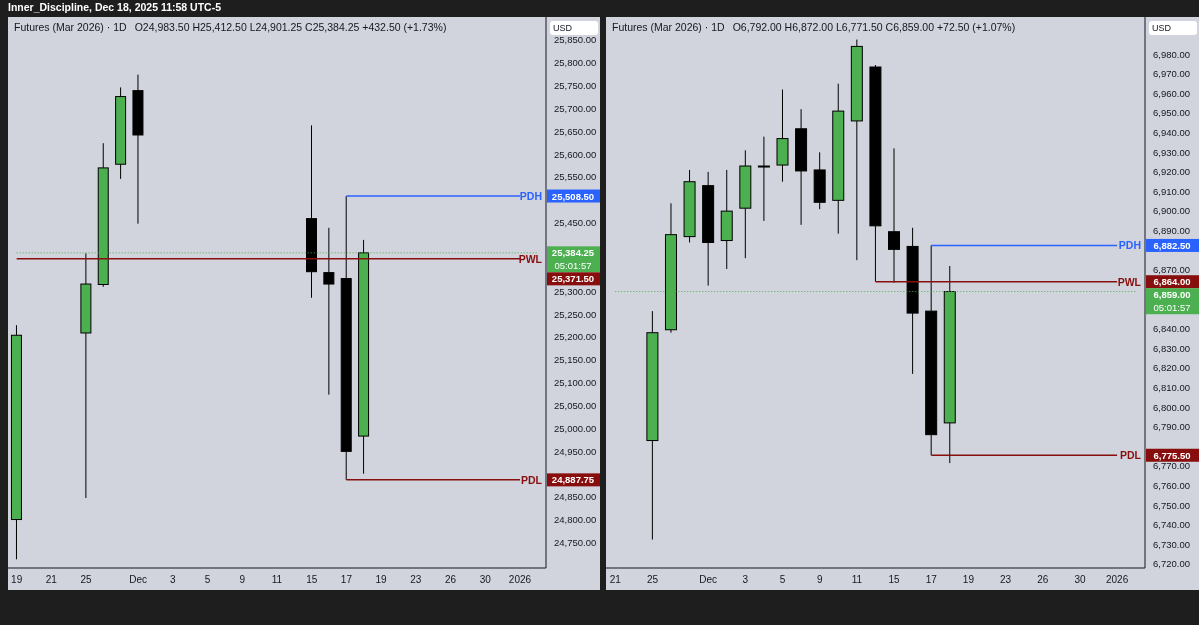 The image size is (1199, 625). I want to click on y-tick-label: 6,890.00, so click(1171, 231).